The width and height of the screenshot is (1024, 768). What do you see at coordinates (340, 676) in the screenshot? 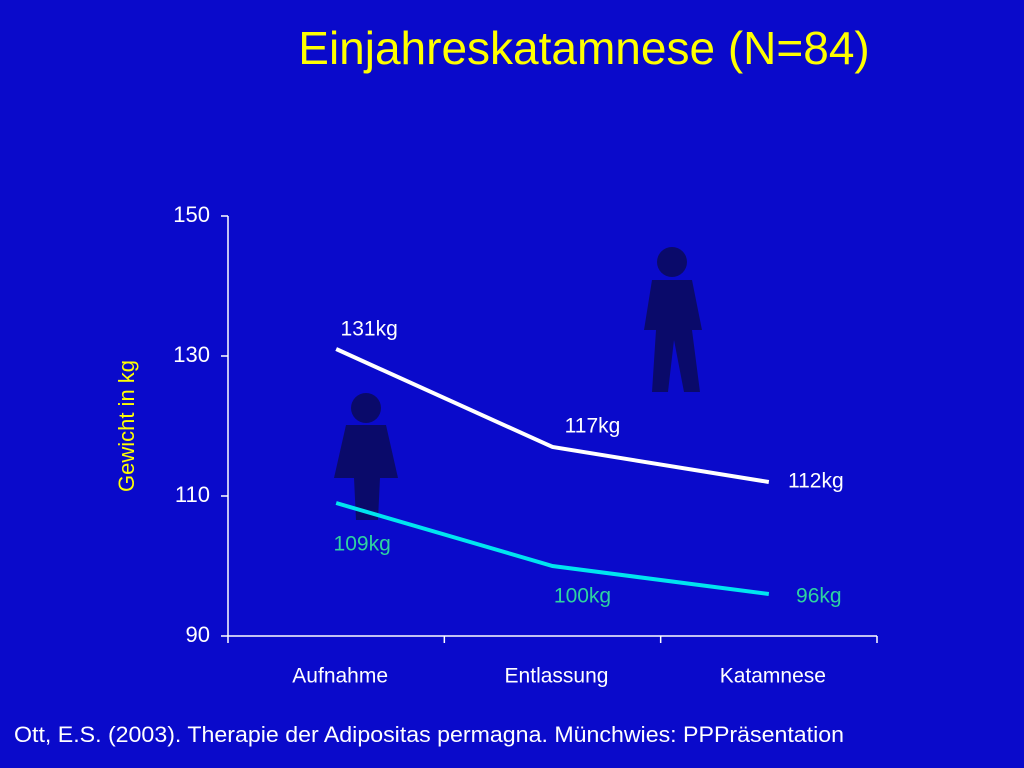
I see `x-tick-label: Aufnahme` at bounding box center [340, 676].